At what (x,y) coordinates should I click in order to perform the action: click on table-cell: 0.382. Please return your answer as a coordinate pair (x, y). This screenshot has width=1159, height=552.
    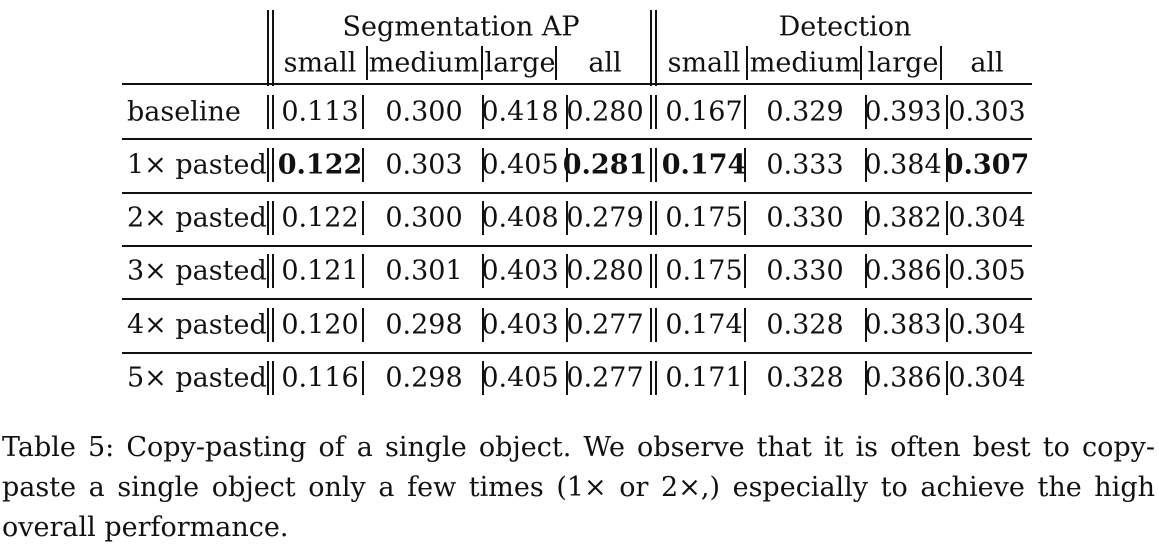
    Looking at the image, I should click on (903, 218).